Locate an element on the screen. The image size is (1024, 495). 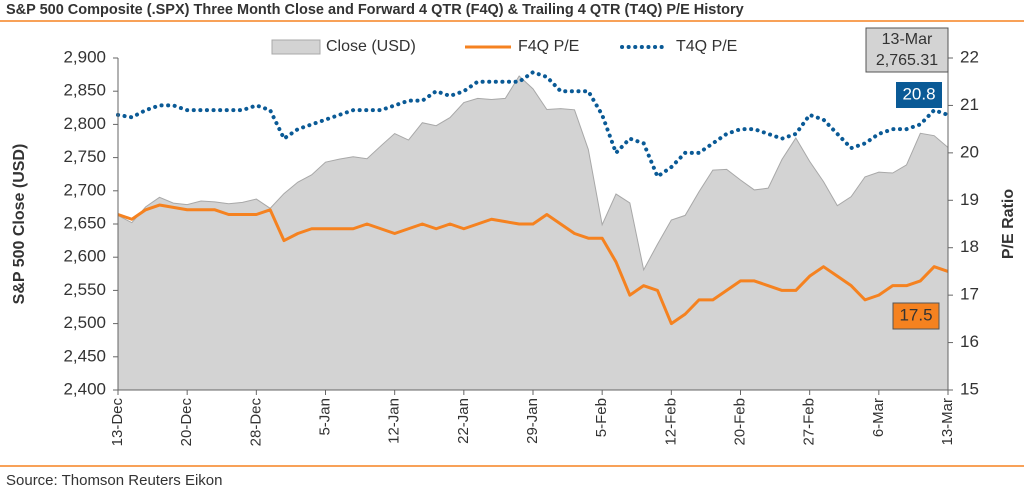
y-tick-label: 2,850 is located at coordinates (84, 90).